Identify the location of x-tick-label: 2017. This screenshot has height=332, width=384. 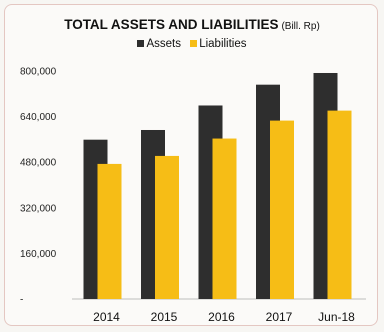
(279, 317).